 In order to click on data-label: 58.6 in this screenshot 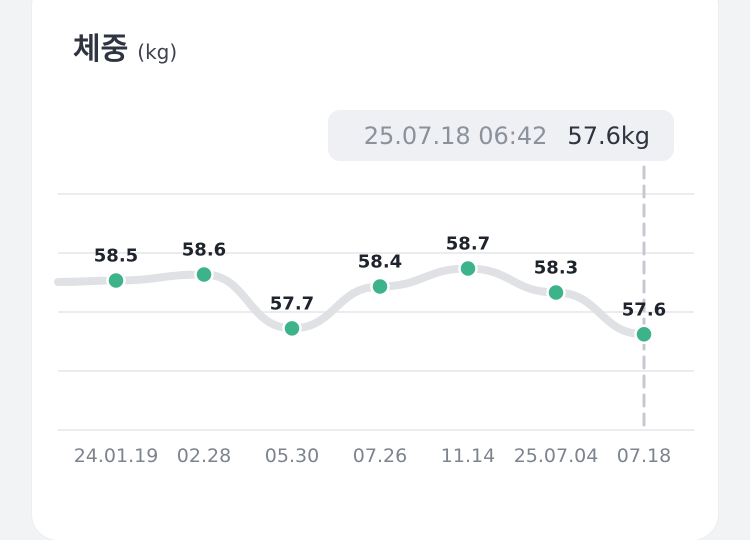, I will do `click(204, 250)`.